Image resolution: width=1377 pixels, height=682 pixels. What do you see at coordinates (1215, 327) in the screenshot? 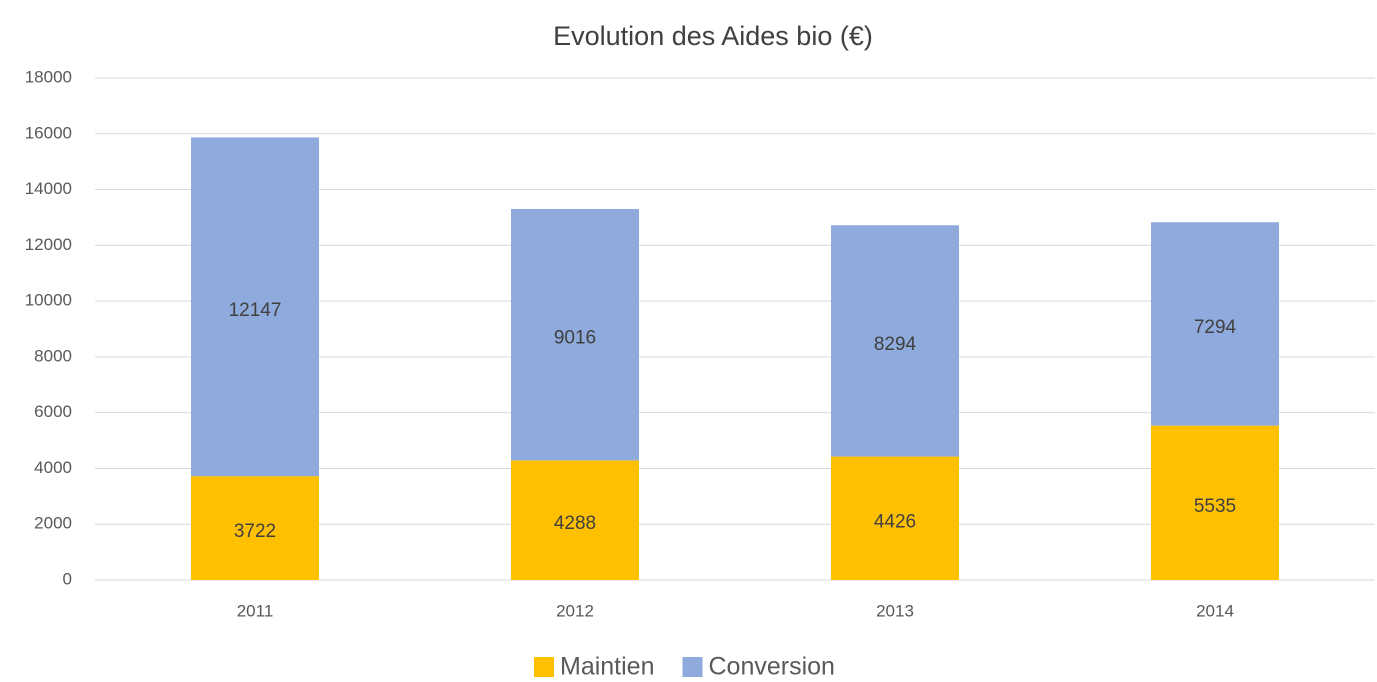
I see `data-label: 7294` at bounding box center [1215, 327].